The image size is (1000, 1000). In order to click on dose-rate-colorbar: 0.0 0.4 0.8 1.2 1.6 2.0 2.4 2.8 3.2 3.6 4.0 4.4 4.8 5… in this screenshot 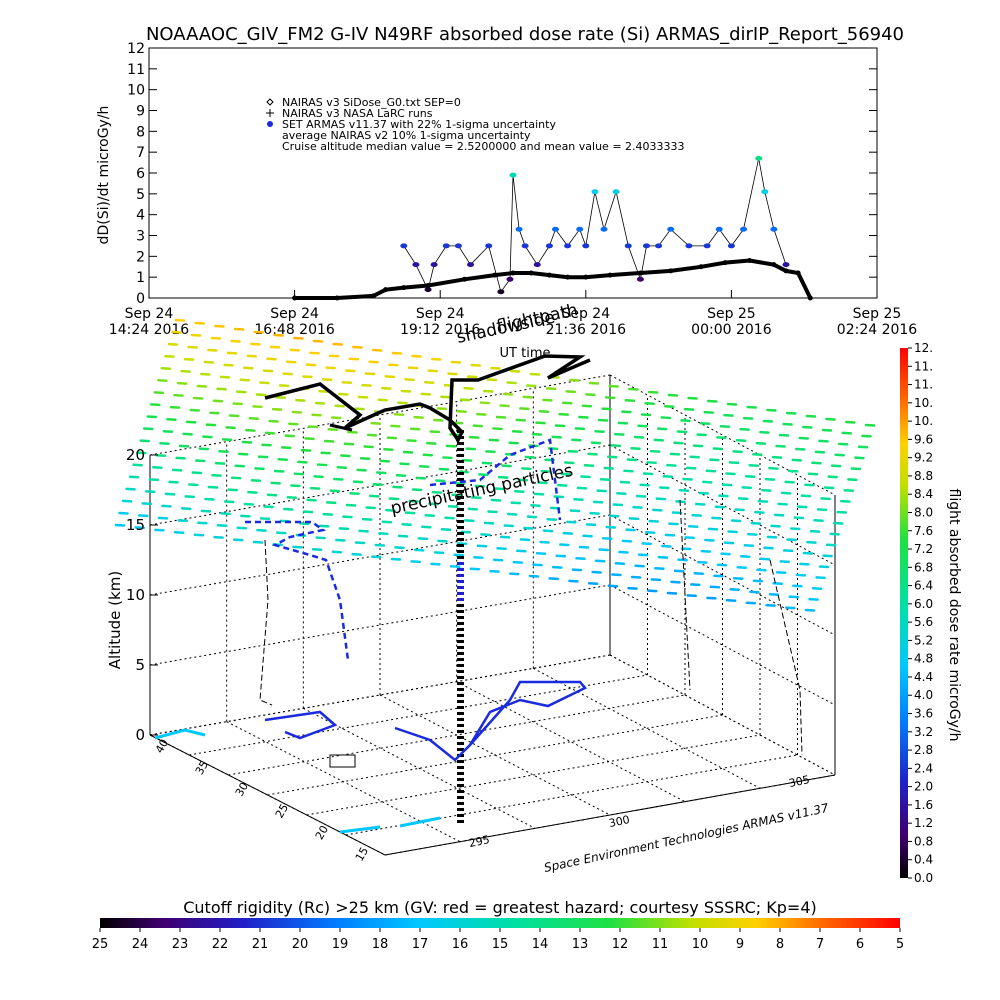, I will do `click(931, 613)`.